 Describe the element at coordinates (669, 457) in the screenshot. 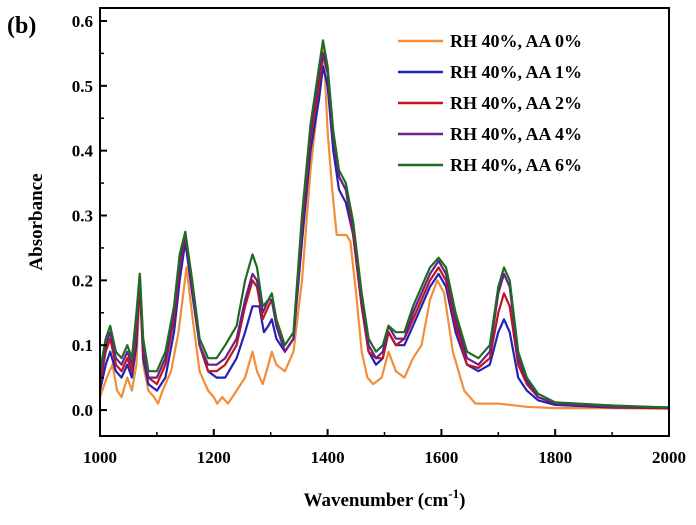

I see `x-tick-label: 2000` at that location.